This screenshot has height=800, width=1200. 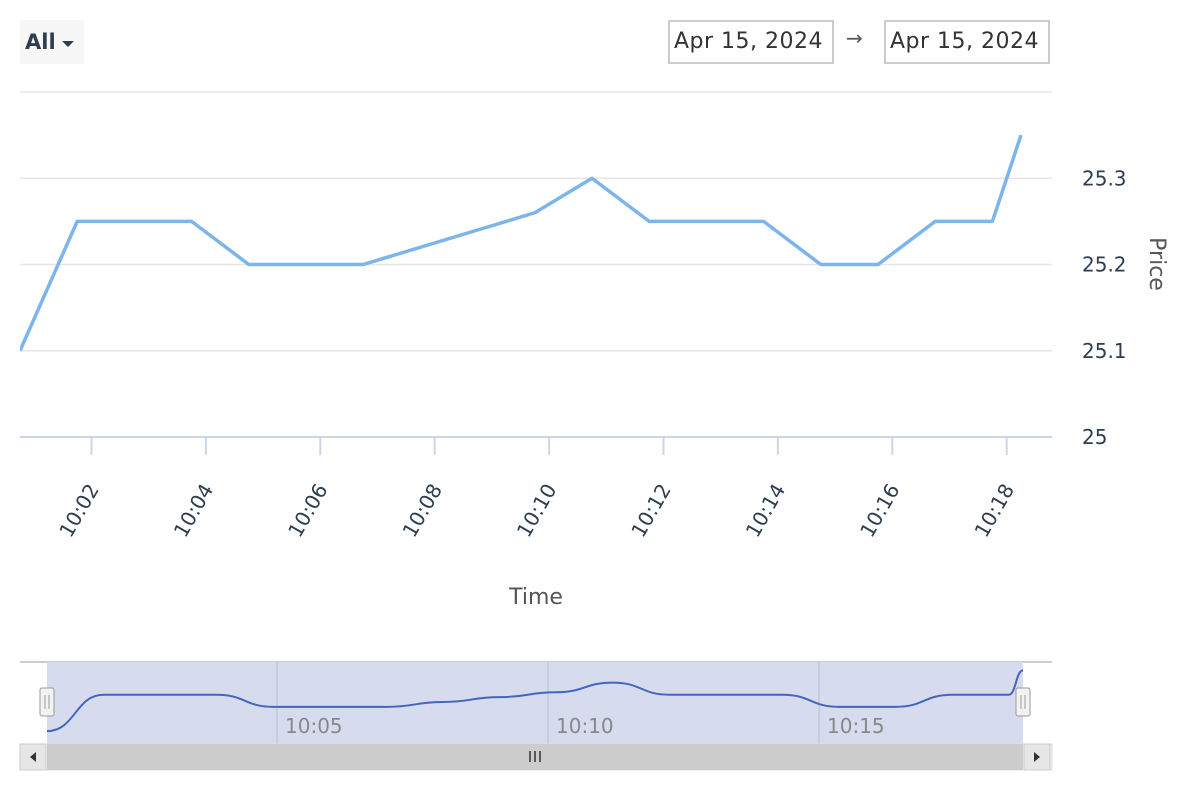 I want to click on x-tick-label: 10:02, so click(x=79, y=511).